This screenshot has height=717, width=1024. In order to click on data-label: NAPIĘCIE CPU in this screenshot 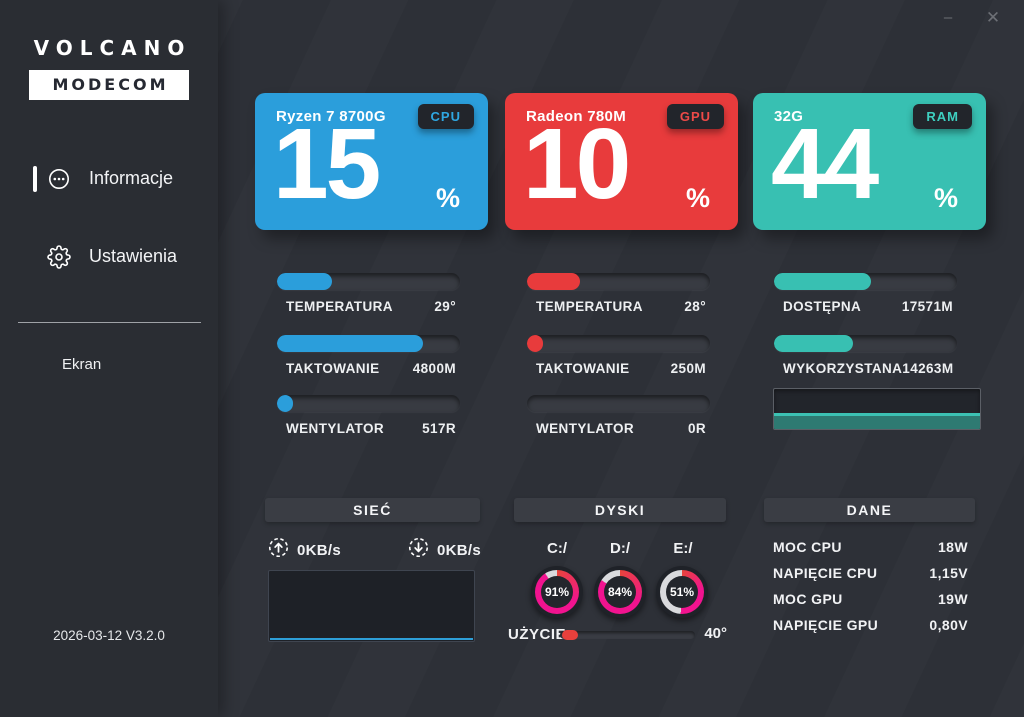, I will do `click(825, 573)`.